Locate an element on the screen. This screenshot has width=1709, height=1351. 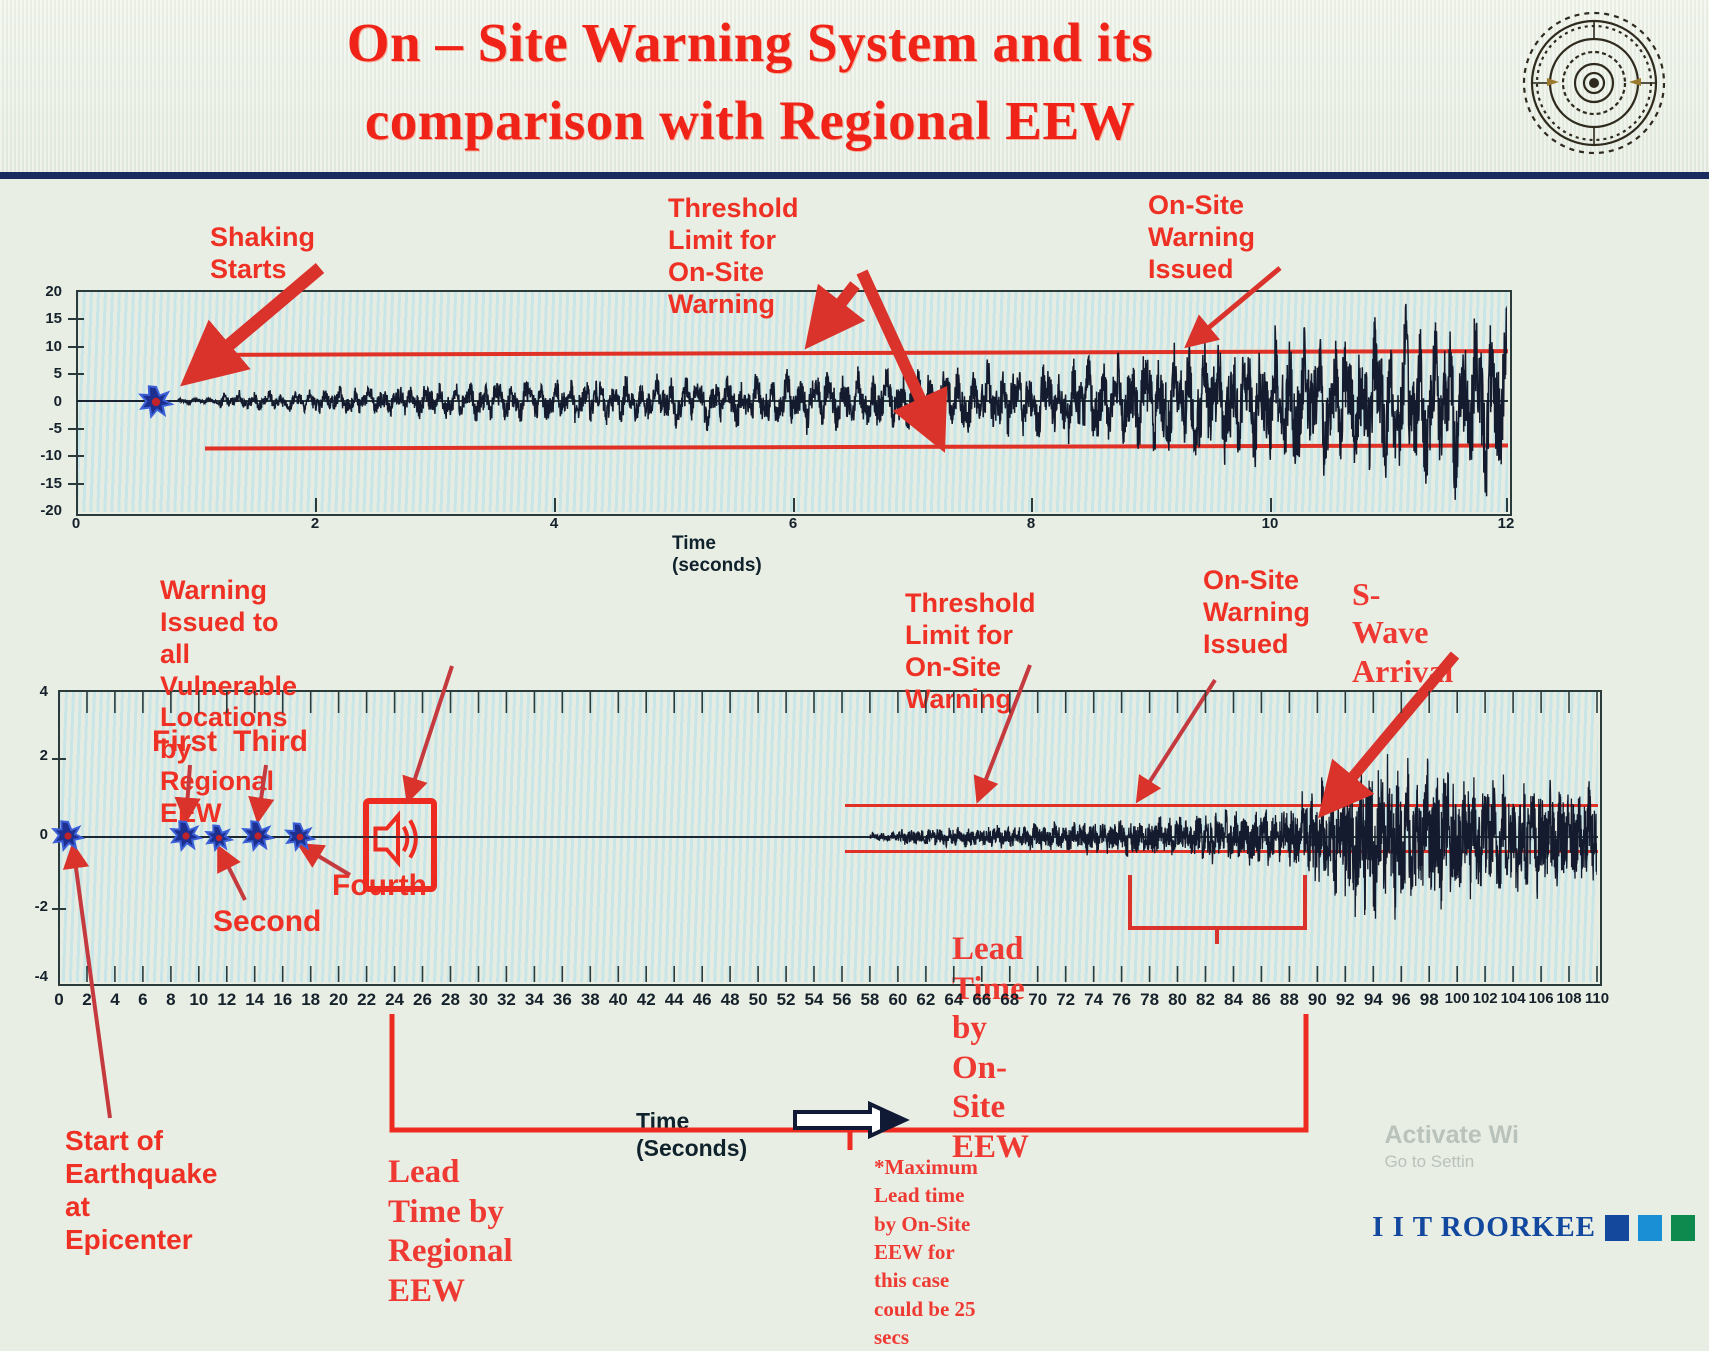
anno-first: First is located at coordinates (185, 741).